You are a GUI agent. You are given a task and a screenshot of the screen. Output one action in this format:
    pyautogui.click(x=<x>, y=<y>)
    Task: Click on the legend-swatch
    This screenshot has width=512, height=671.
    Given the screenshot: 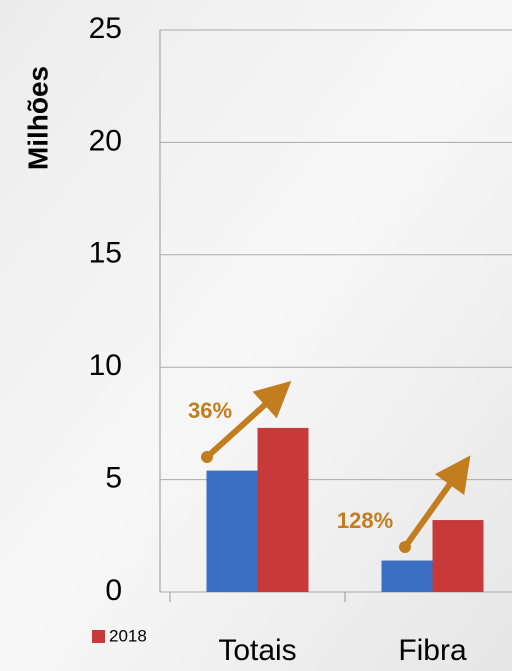 What is the action you would take?
    pyautogui.click(x=98, y=636)
    